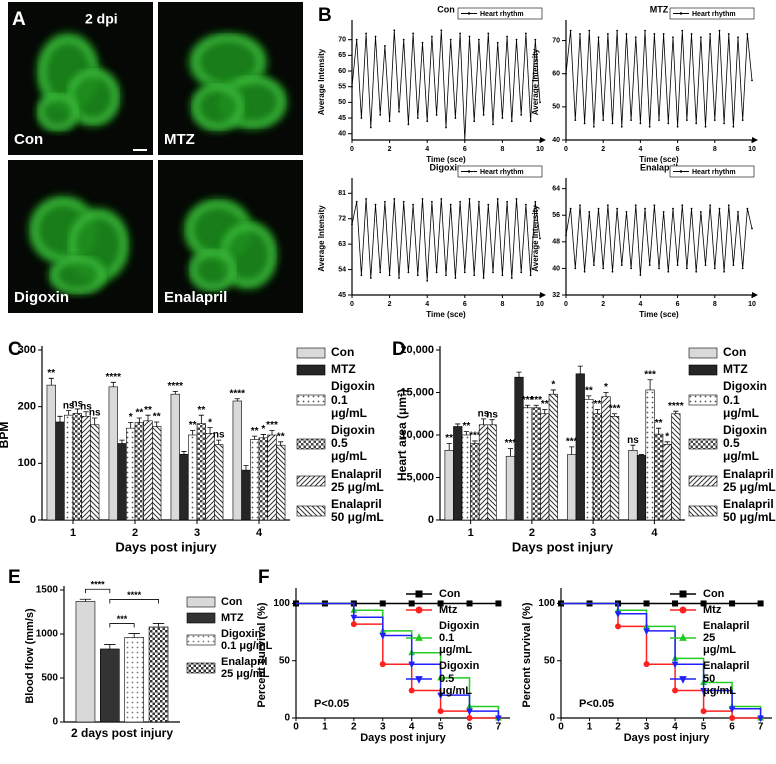 The image size is (776, 764). What do you see at coordinates (342, 40) in the screenshot?
I see `y-tick-label: 70` at bounding box center [342, 40].